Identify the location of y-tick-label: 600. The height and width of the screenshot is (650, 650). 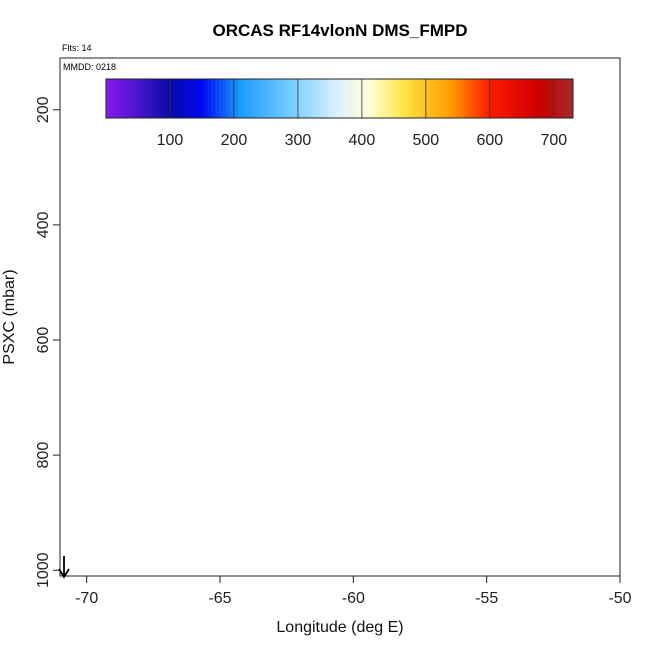
(43, 340).